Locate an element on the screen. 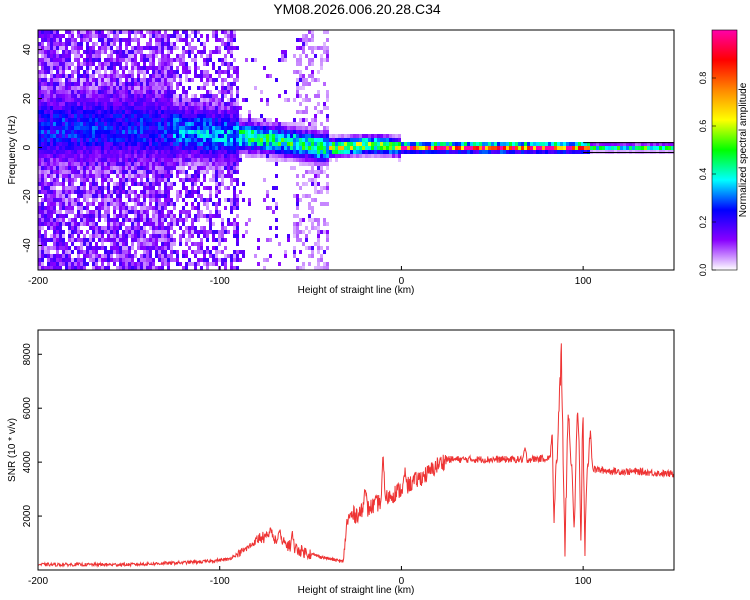 This screenshot has height=600, width=750. snr-x-tick-label: 0 is located at coordinates (402, 581).